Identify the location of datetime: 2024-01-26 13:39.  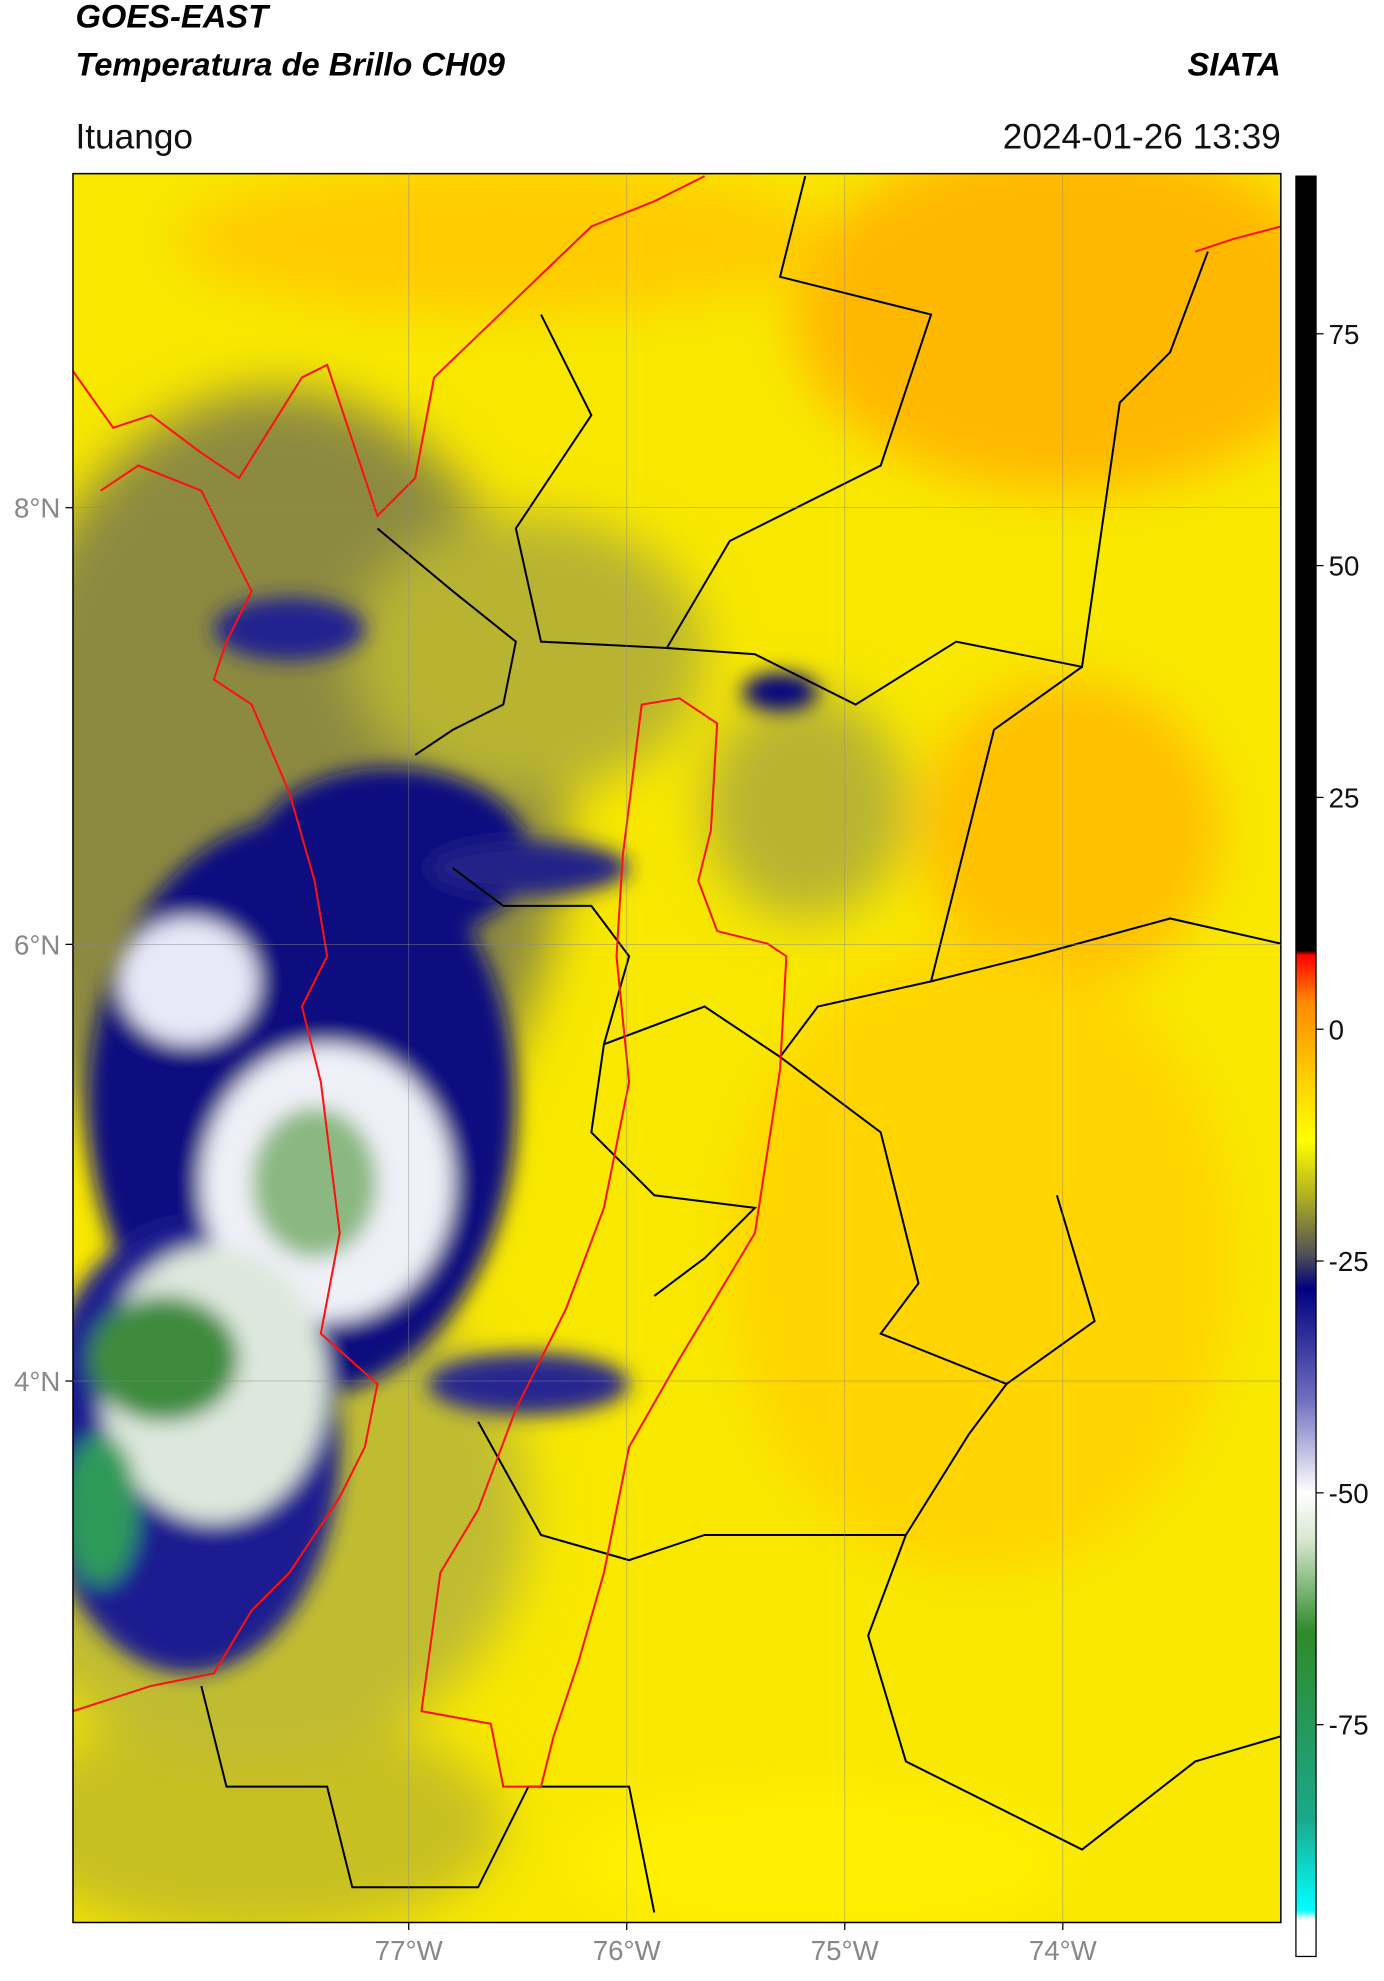
(1142, 136).